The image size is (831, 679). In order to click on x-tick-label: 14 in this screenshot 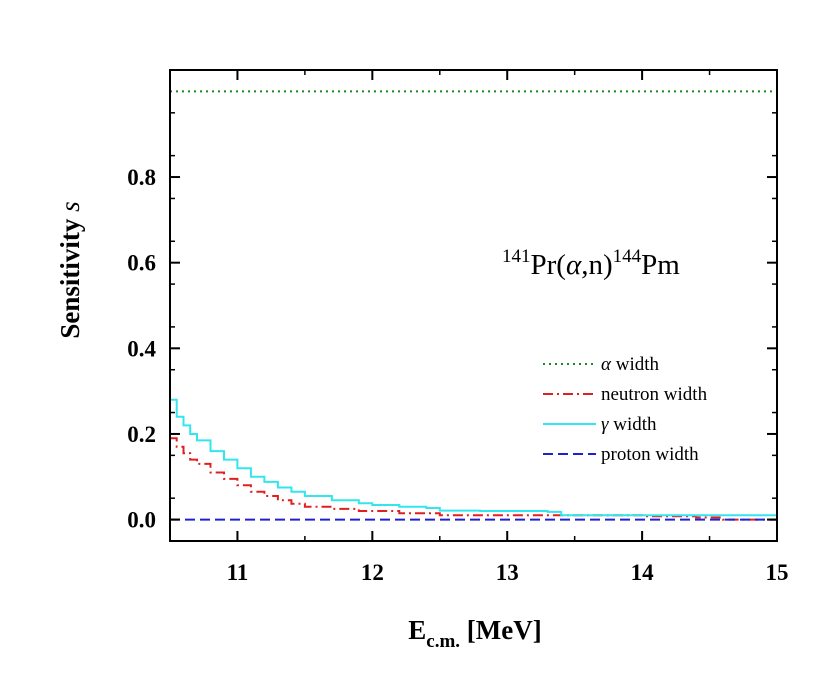, I will do `click(643, 572)`.